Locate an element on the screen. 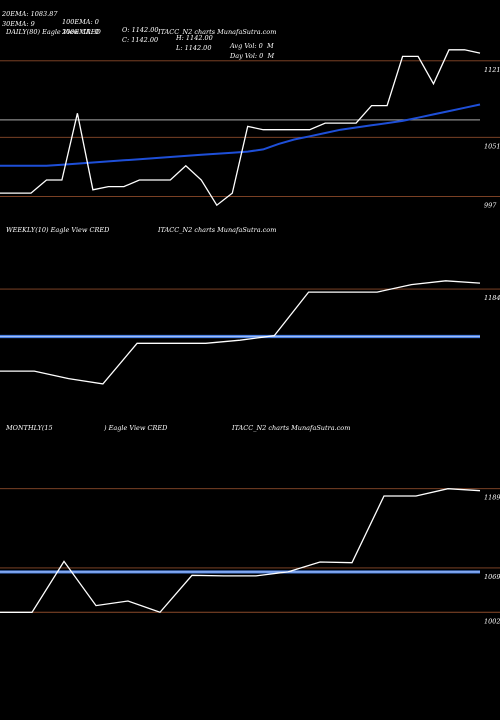 The height and width of the screenshot is (720, 500). daily-tick-label-1: 1051 is located at coordinates (492, 146).